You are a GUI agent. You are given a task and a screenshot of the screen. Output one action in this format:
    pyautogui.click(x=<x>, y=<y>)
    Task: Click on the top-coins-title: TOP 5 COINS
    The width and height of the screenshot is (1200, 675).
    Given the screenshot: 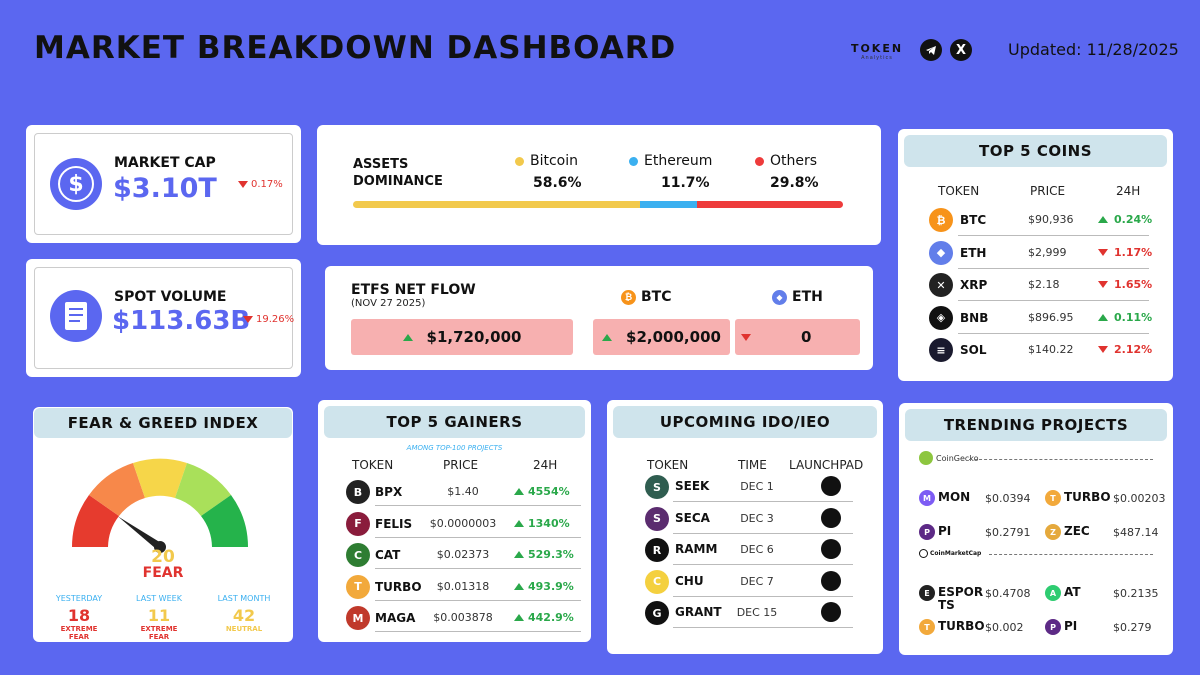 What is the action you would take?
    pyautogui.click(x=1035, y=151)
    